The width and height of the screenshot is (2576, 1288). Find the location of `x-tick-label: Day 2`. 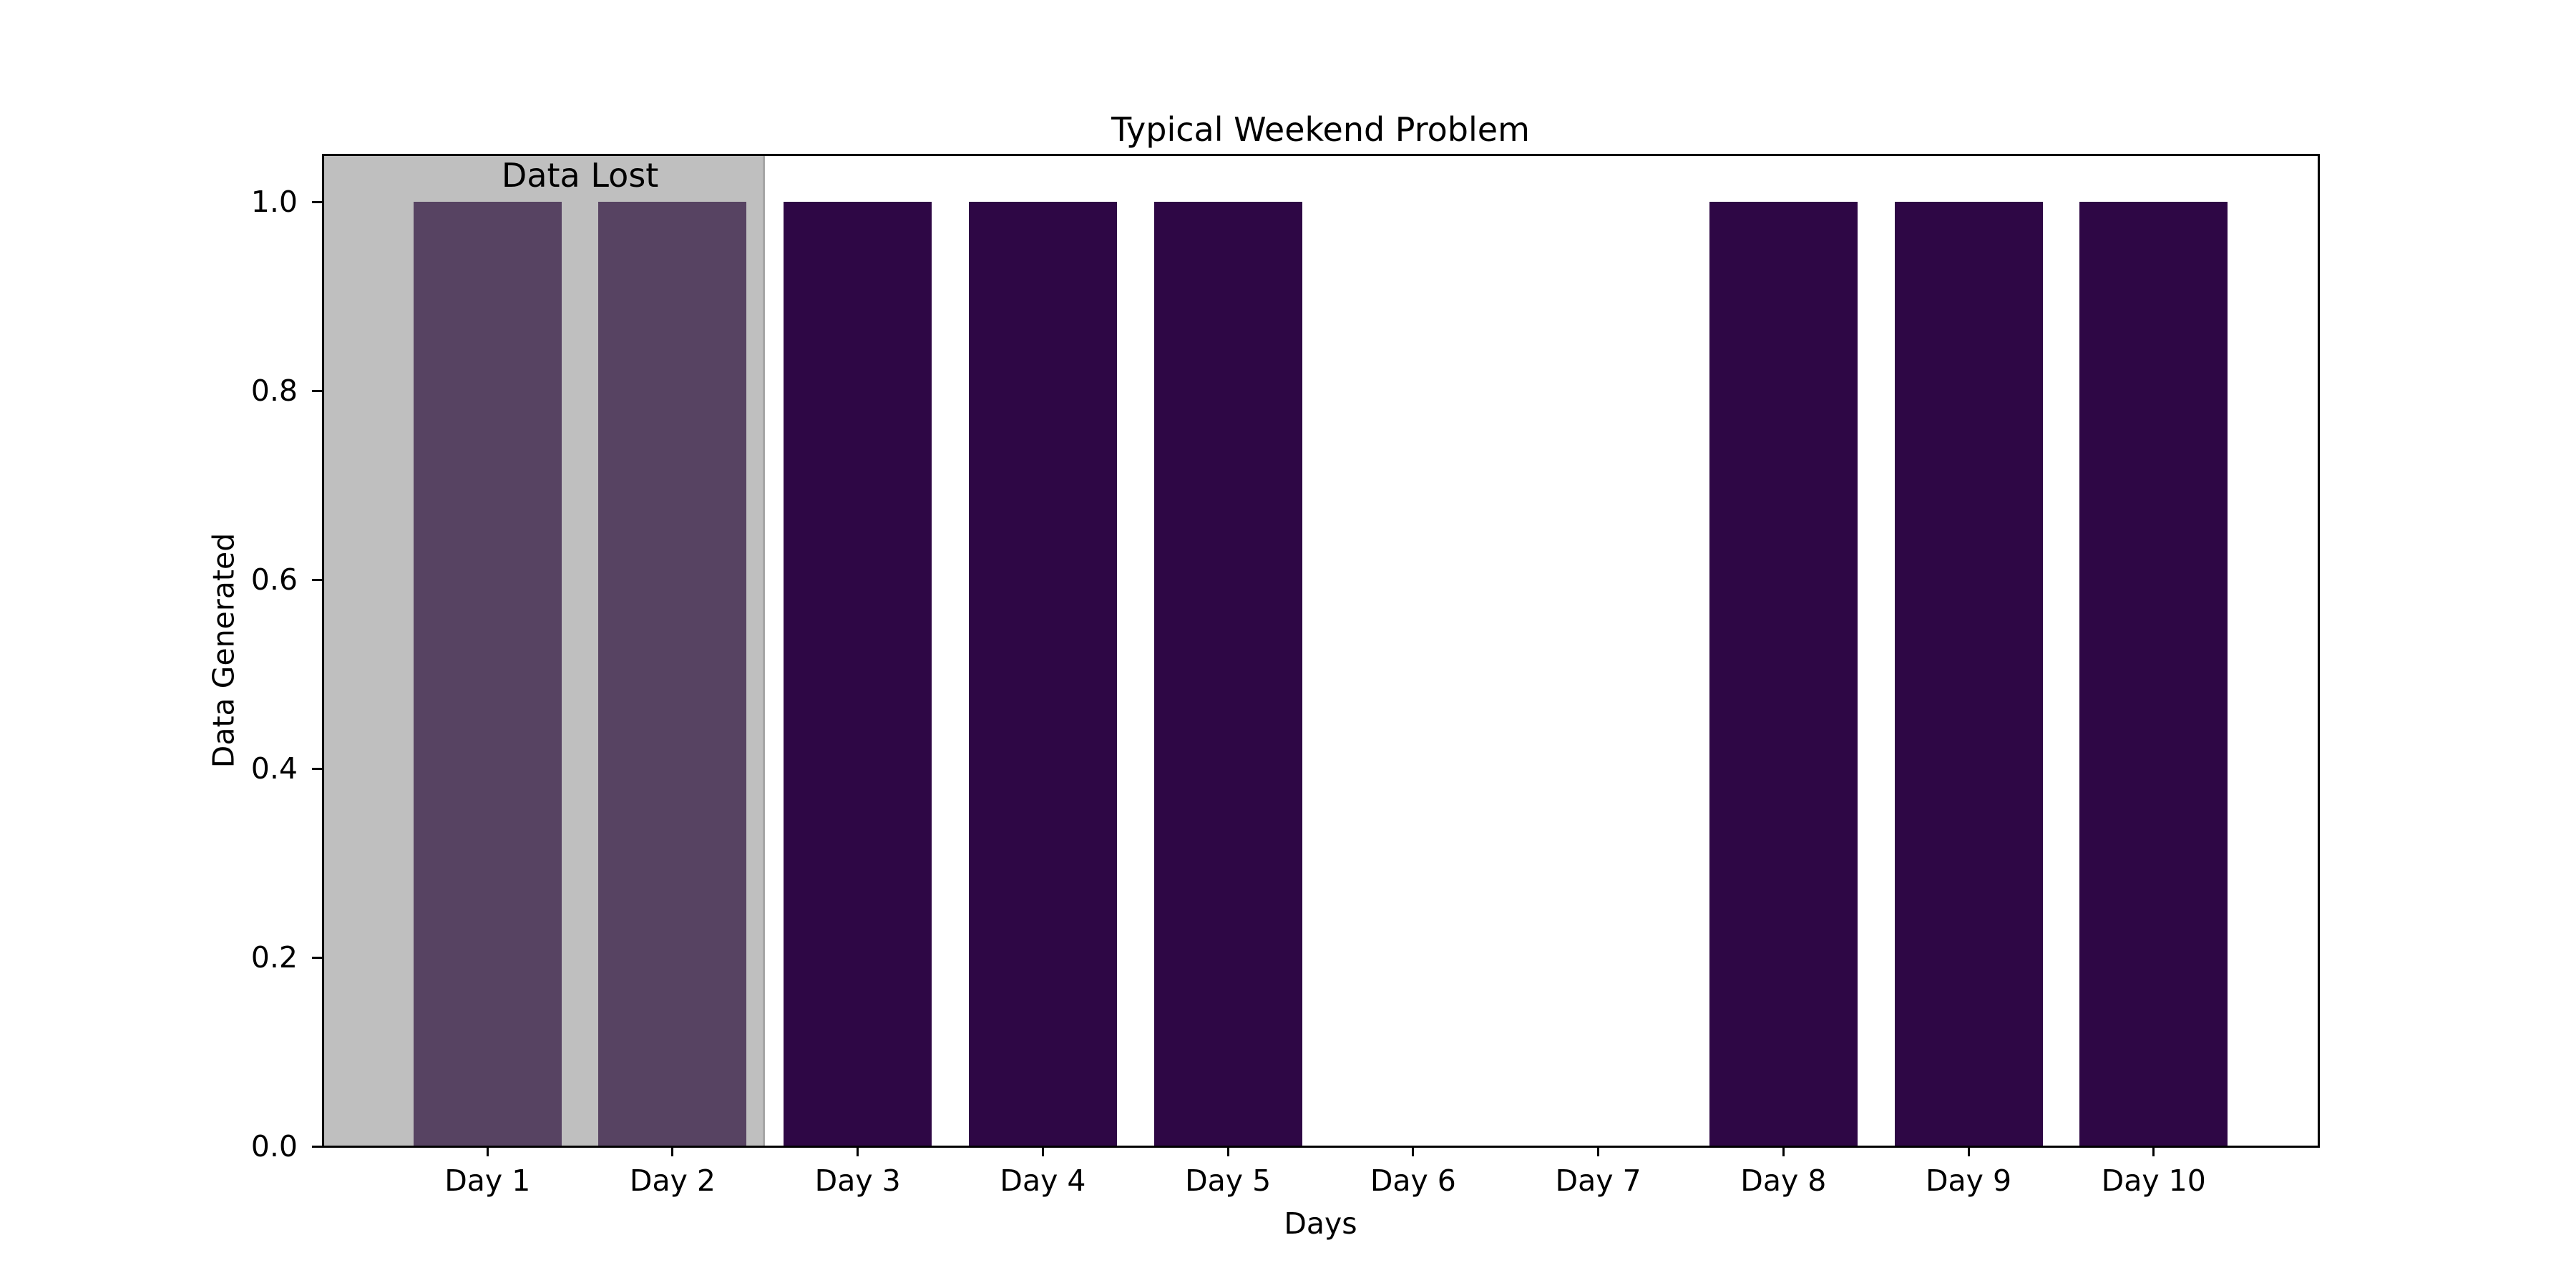

x-tick-label: Day 2 is located at coordinates (672, 1180).